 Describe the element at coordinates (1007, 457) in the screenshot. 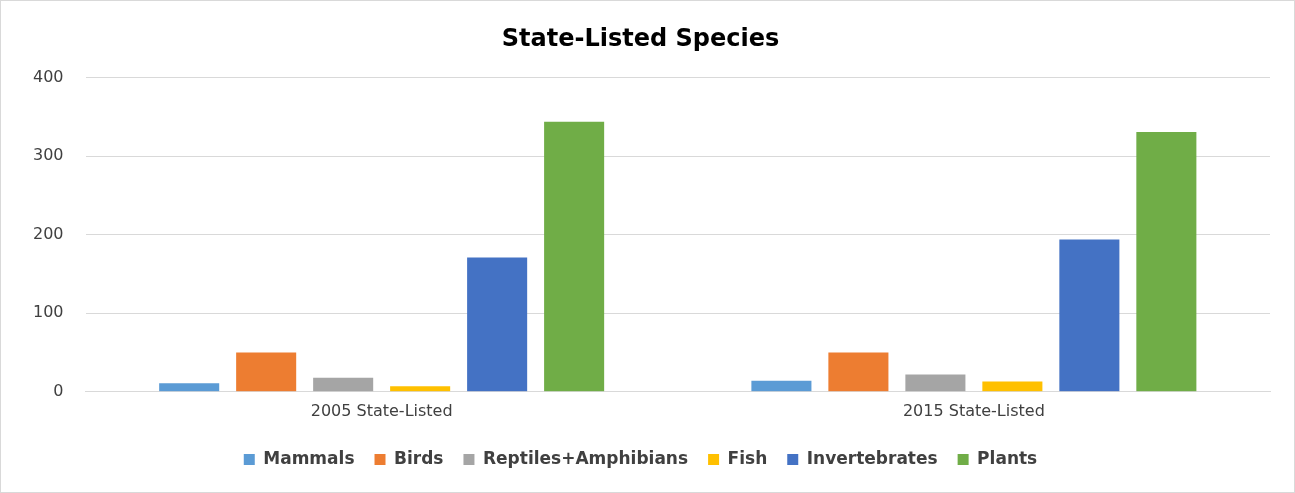

I see `legend-label: Plants` at that location.